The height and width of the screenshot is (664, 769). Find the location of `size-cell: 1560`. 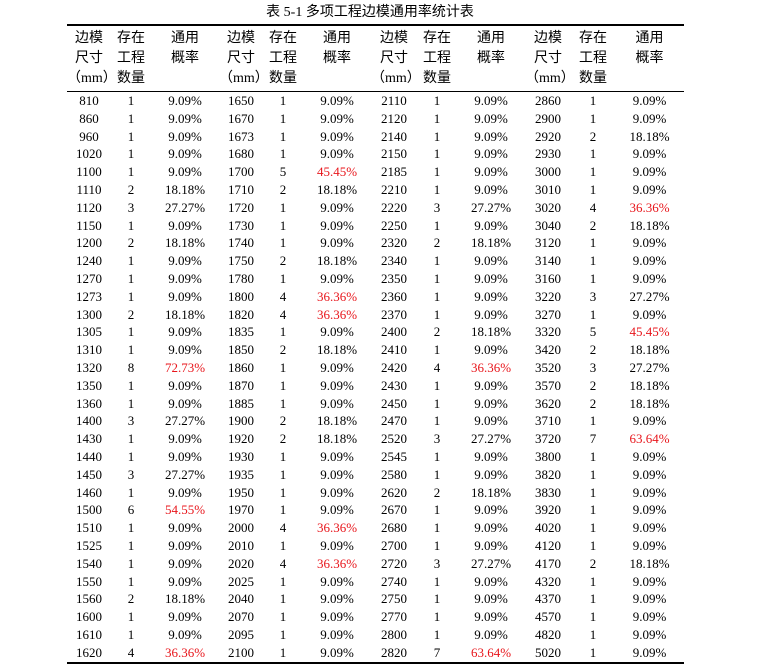

size-cell: 1560 is located at coordinates (89, 599).